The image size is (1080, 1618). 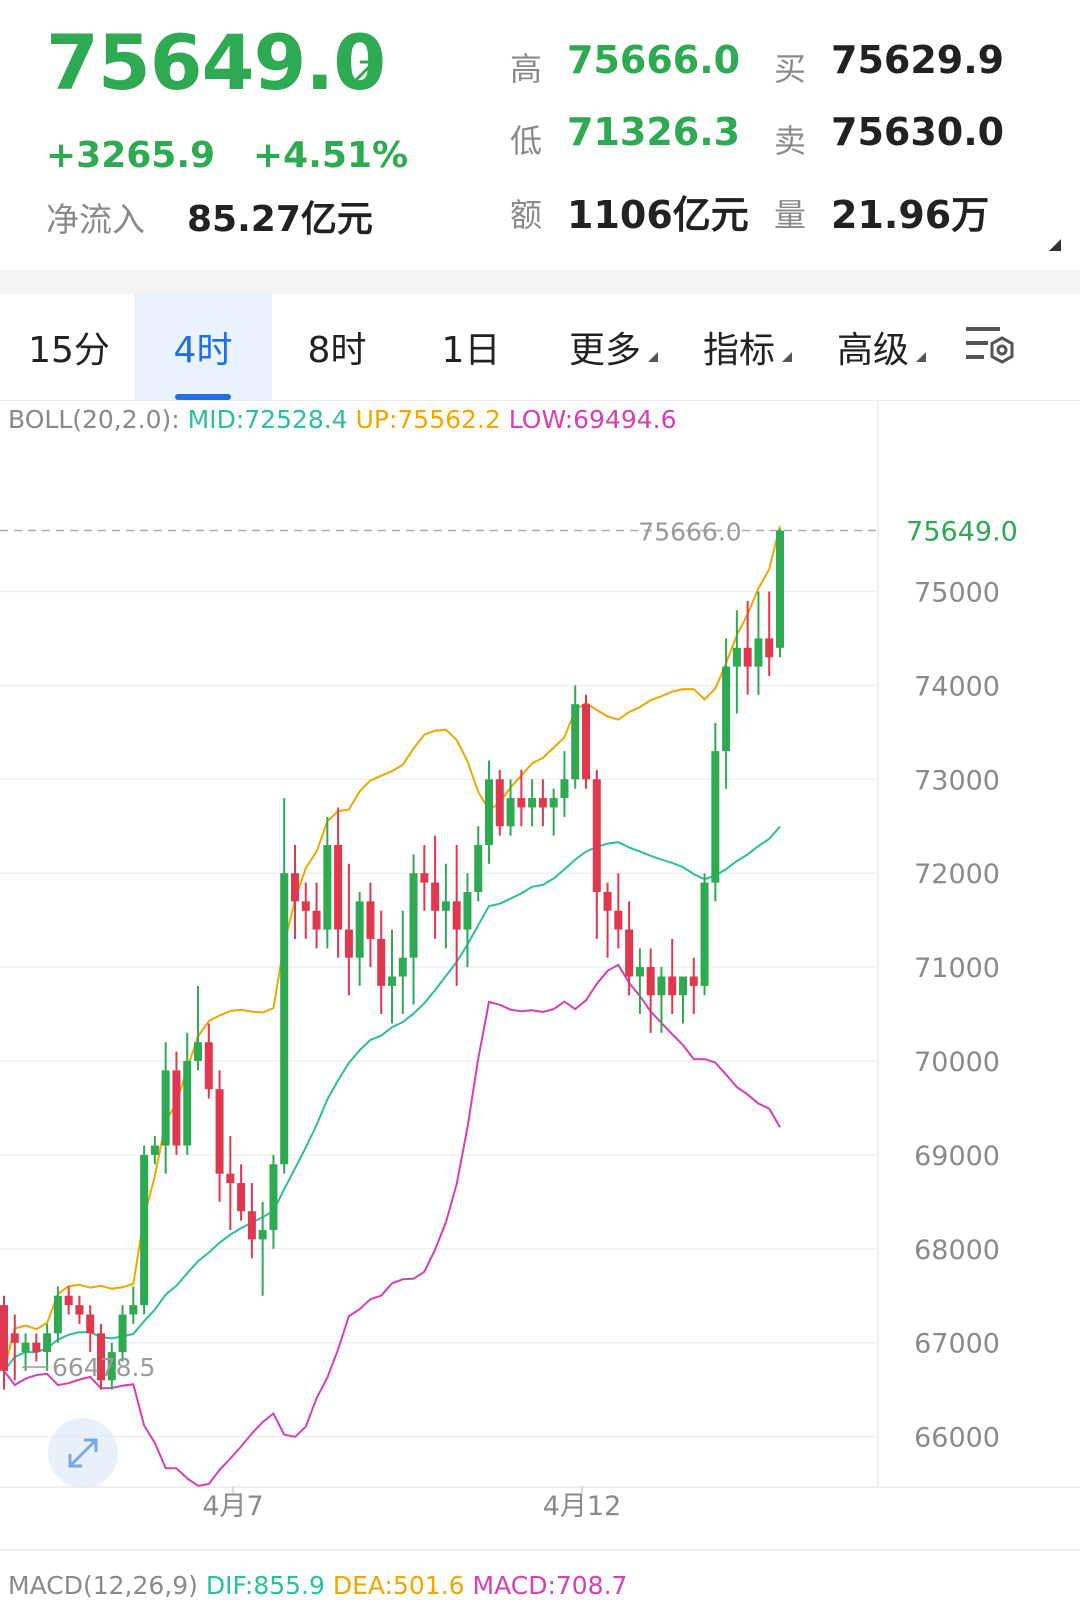 I want to click on sell-value: 75630.0, so click(x=918, y=132).